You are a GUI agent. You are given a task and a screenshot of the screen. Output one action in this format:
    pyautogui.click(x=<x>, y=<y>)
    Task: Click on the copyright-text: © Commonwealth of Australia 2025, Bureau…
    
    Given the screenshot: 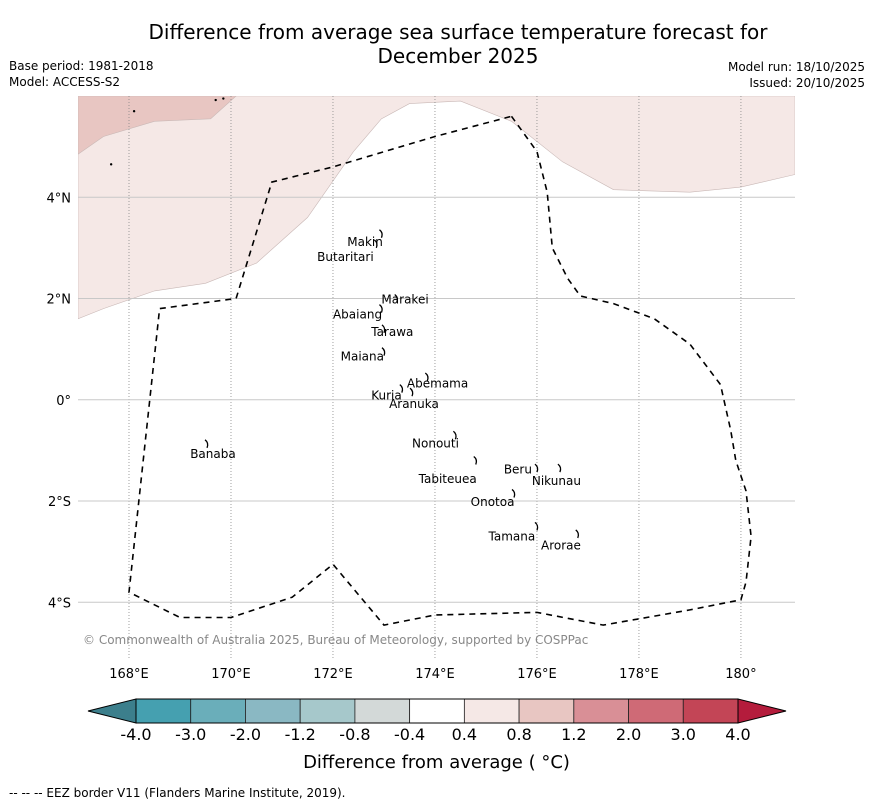 What is the action you would take?
    pyautogui.click(x=335, y=640)
    